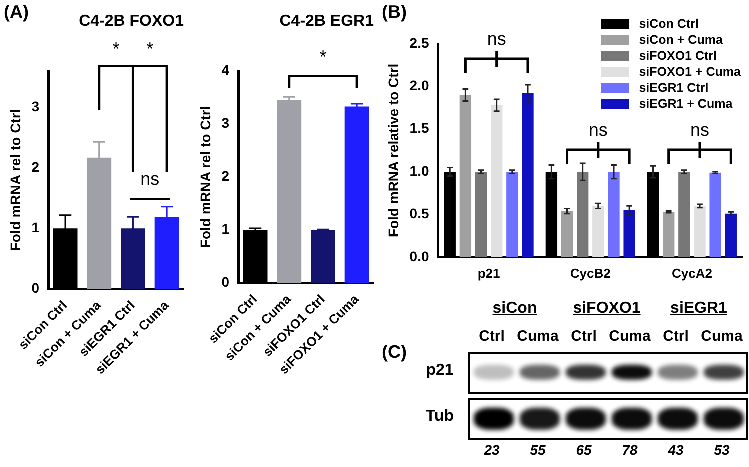  I want to click on legend-label: siEGR1 Ctrl, so click(674, 88).